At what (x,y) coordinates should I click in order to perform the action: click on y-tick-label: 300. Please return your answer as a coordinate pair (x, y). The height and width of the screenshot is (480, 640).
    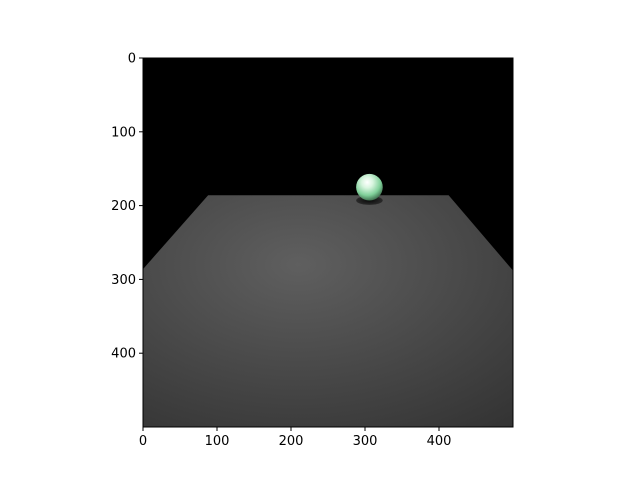
    Looking at the image, I should click on (123, 280).